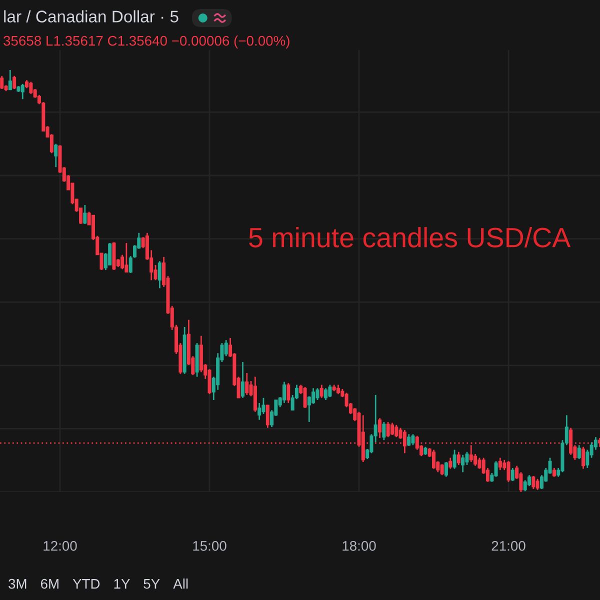 This screenshot has height=600, width=600. I want to click on x-tick-label: 15:00, so click(209, 545).